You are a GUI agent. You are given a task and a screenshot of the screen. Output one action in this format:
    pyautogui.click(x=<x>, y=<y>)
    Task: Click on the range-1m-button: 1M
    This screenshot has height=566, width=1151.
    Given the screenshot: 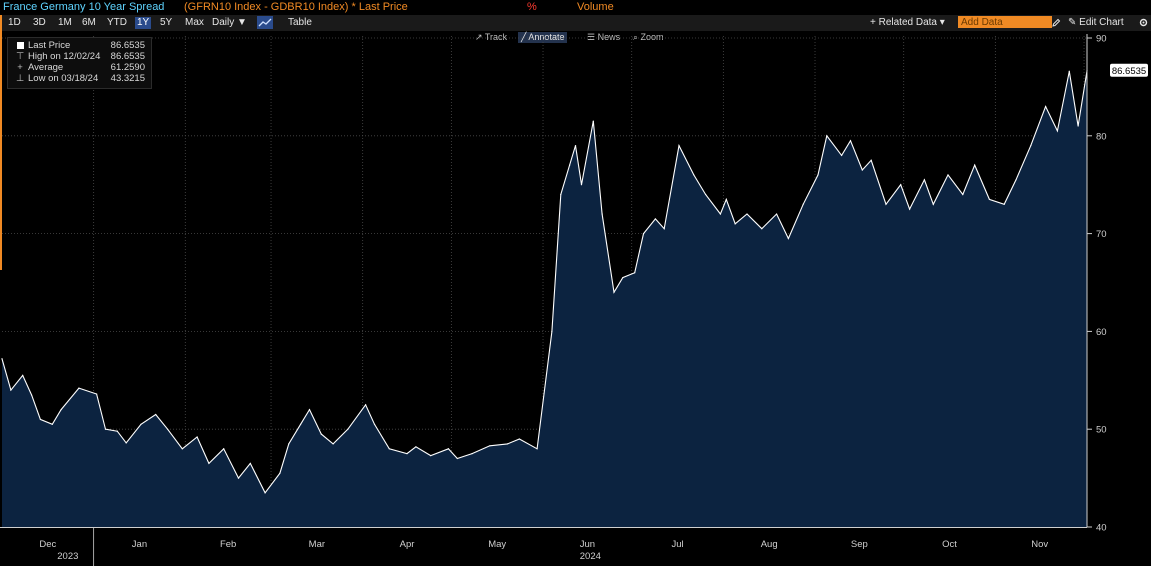 What is the action you would take?
    pyautogui.click(x=65, y=22)
    